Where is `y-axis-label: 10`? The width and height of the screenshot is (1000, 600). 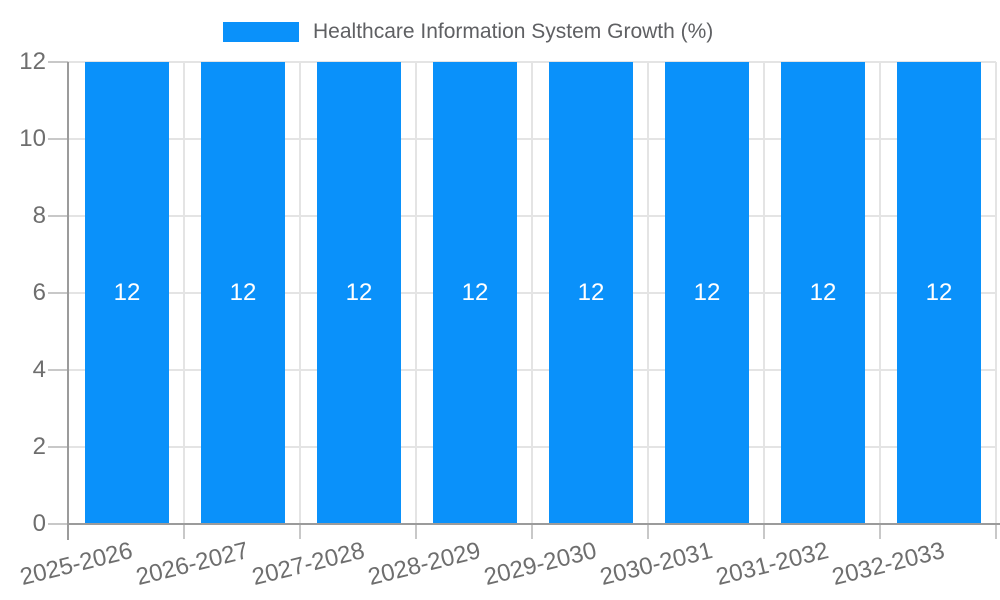 y-axis-label: 10 is located at coordinates (32, 138).